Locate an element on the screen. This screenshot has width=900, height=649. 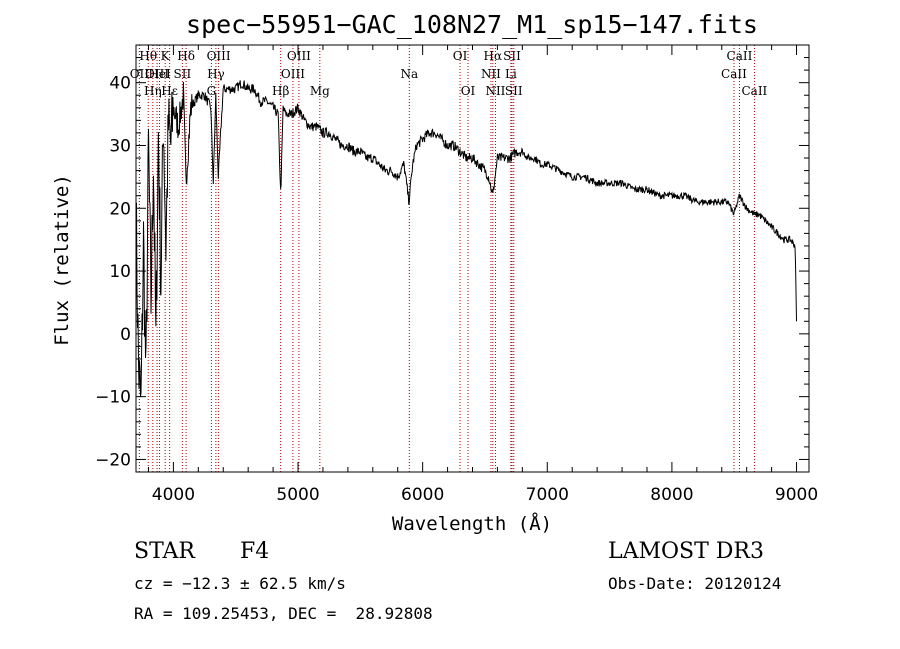
spectral-line-label: Hα is located at coordinates (493, 56).